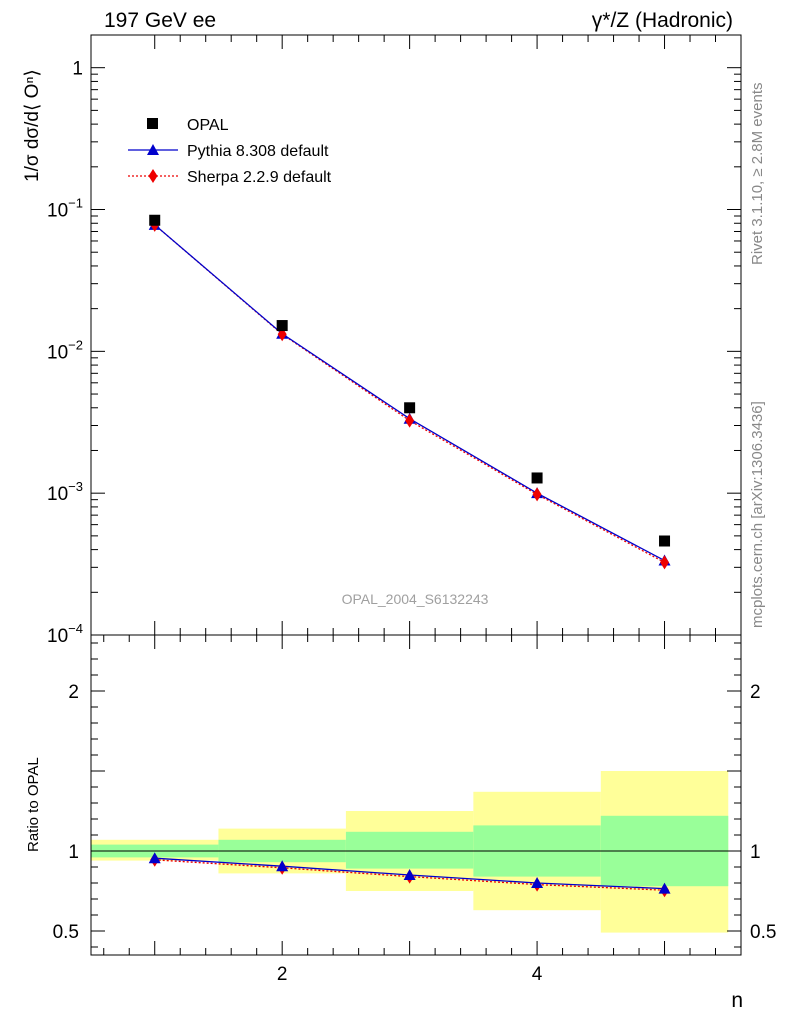 The width and height of the screenshot is (786, 1024). What do you see at coordinates (65, 209) in the screenshot?
I see `main-y-tick-label: 10⁻¹` at bounding box center [65, 209].